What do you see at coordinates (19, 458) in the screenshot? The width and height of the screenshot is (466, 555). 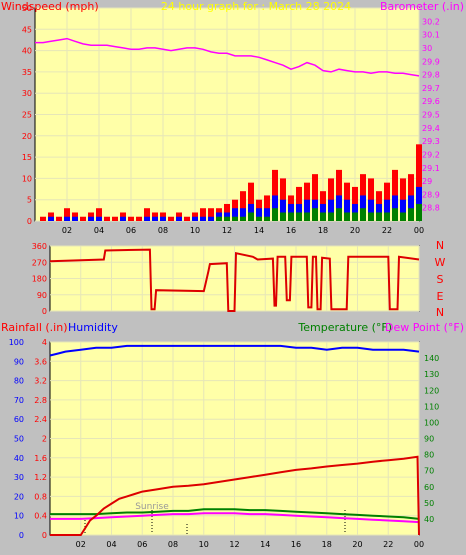 I see `humidity-tick-label: 40` at bounding box center [19, 458].